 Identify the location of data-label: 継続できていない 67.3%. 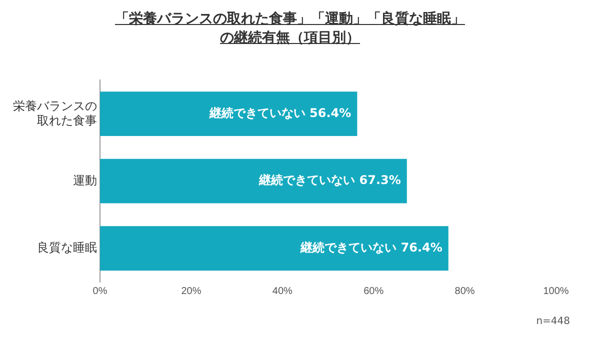
(329, 180).